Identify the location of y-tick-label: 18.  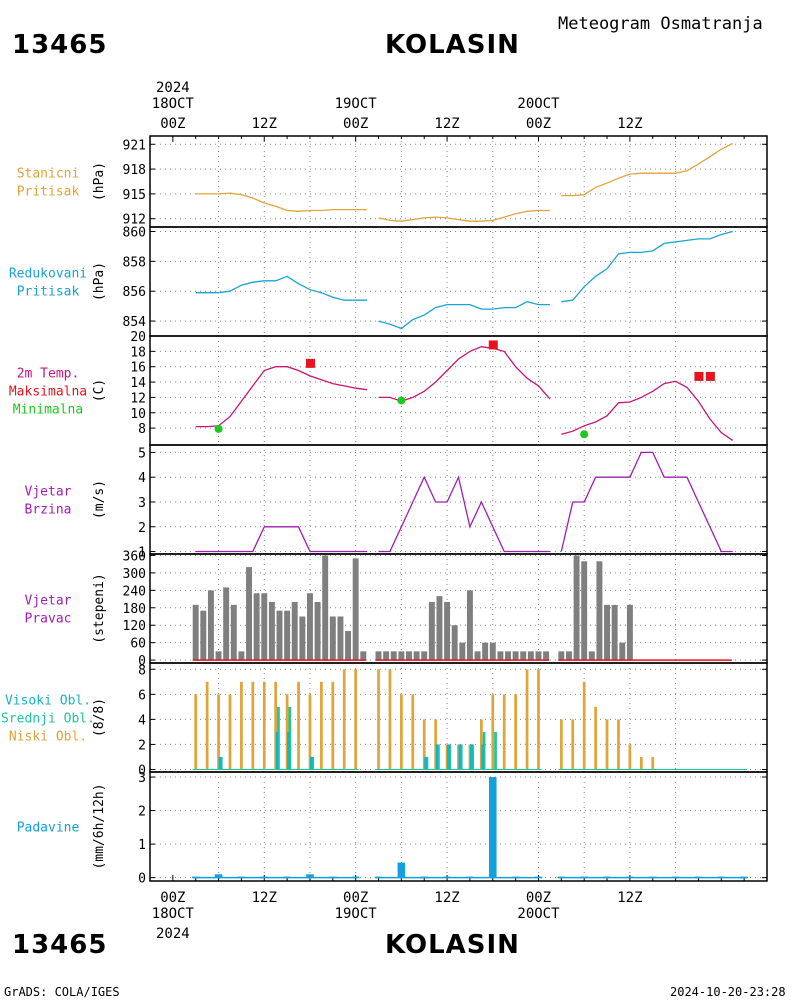
(138, 352).